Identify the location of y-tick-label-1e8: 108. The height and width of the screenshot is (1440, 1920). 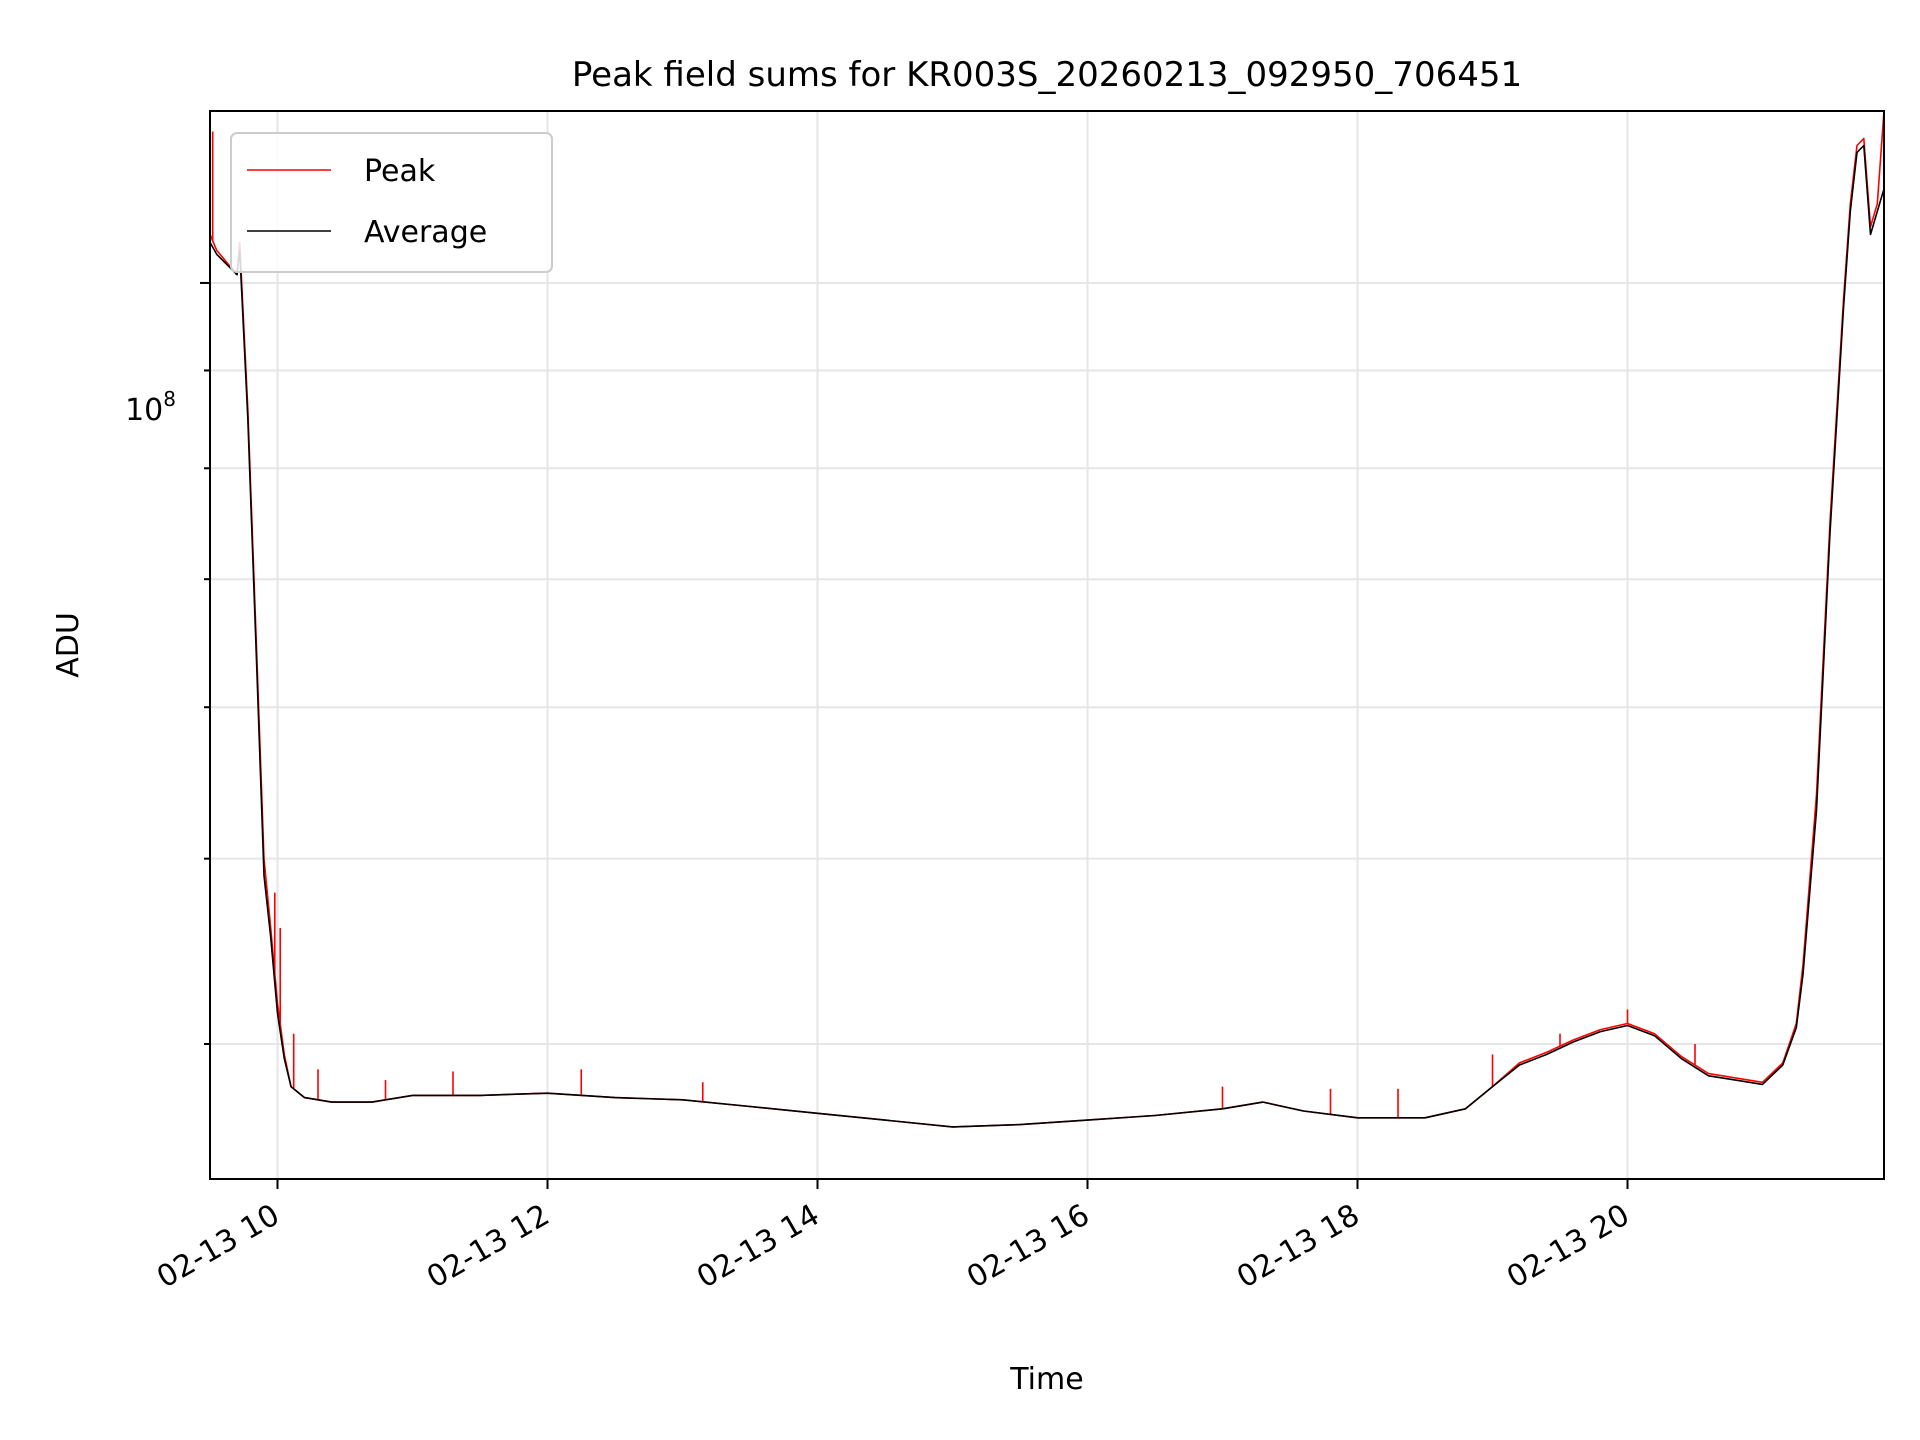
(150, 407).